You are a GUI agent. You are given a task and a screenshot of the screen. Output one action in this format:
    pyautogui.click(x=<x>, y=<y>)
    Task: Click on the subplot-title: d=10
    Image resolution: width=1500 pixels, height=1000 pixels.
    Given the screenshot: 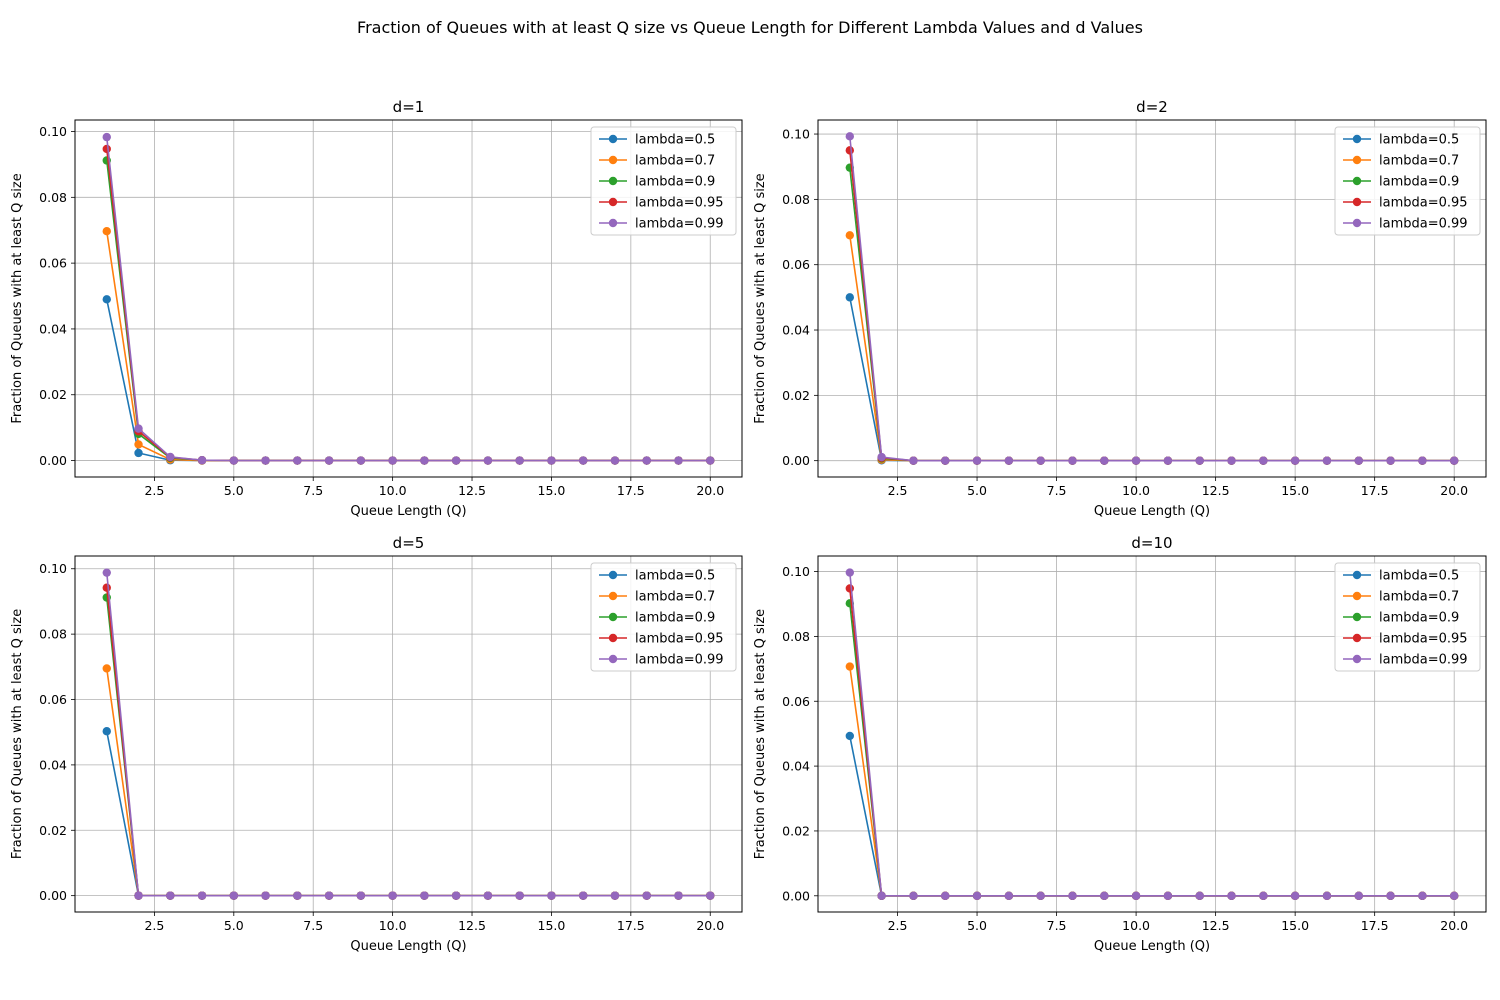 What is the action you would take?
    pyautogui.click(x=1151, y=543)
    